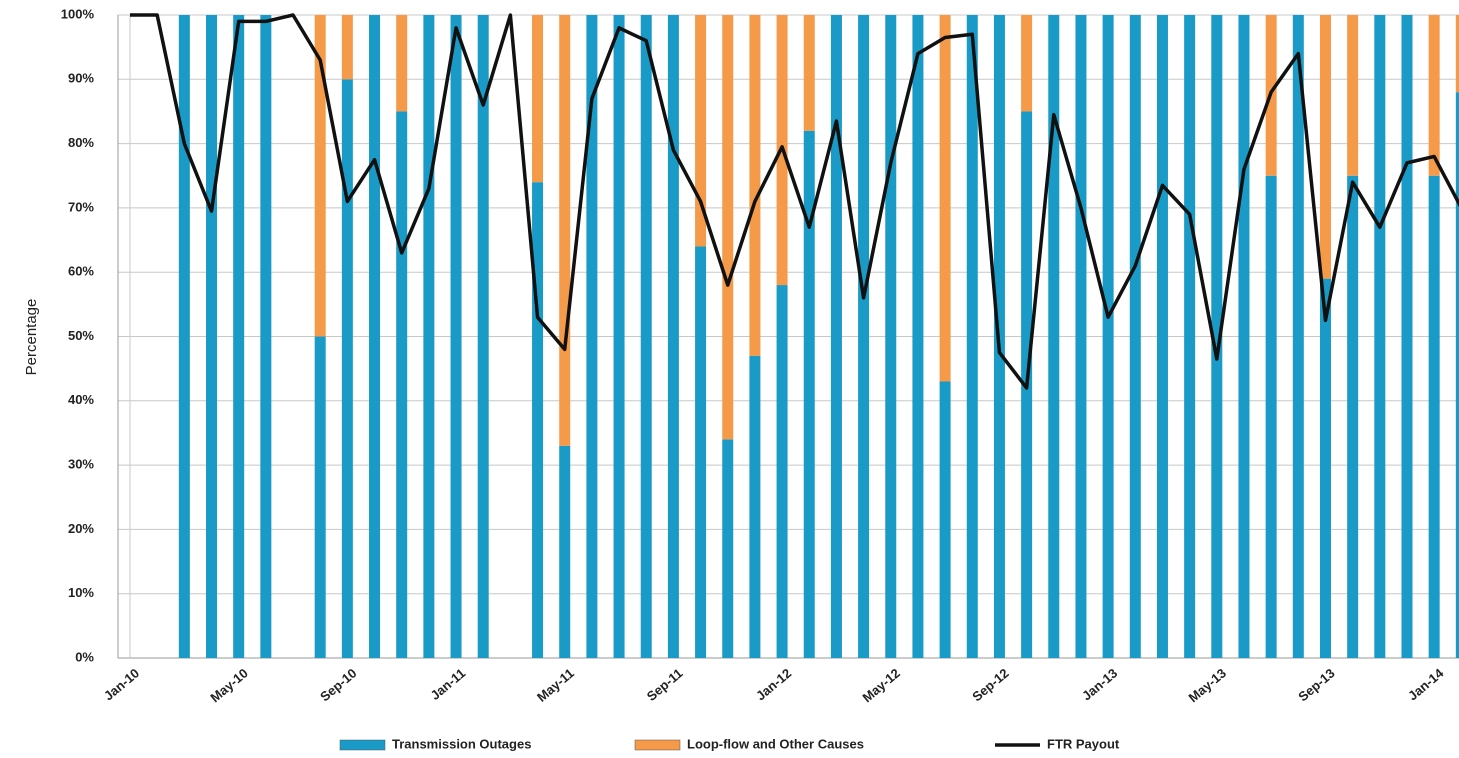  Describe the element at coordinates (81, 206) in the screenshot. I see `y-tick-label: 70%` at that location.